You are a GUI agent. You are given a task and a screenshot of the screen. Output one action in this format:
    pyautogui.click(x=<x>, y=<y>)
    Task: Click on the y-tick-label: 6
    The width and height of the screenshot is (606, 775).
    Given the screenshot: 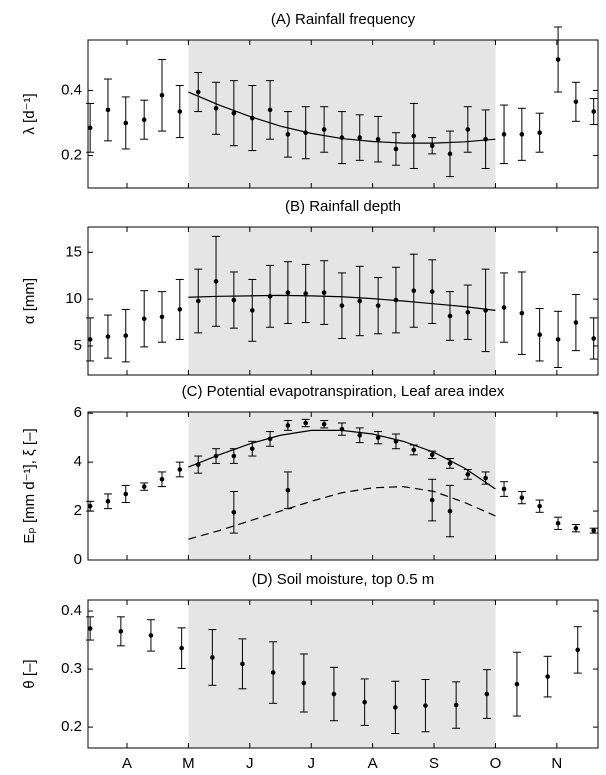 What is the action you would take?
    pyautogui.click(x=78, y=412)
    